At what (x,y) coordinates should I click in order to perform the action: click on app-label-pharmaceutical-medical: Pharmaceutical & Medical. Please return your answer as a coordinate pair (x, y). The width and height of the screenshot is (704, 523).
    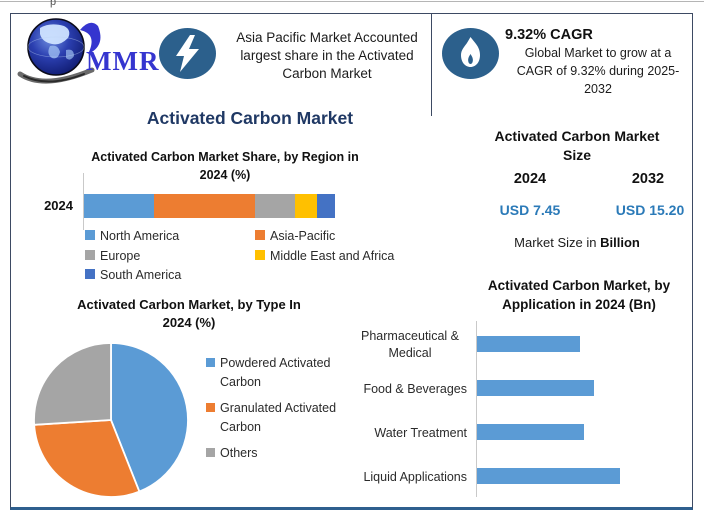
    Looking at the image, I should click on (410, 344).